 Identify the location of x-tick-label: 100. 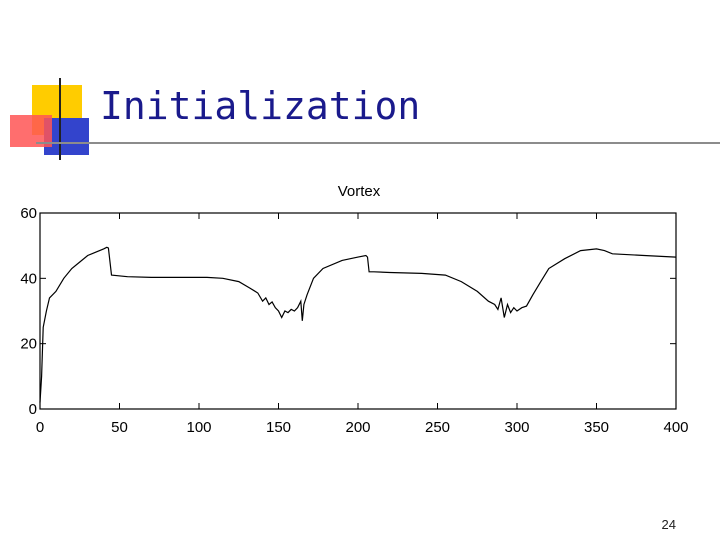
(198, 427).